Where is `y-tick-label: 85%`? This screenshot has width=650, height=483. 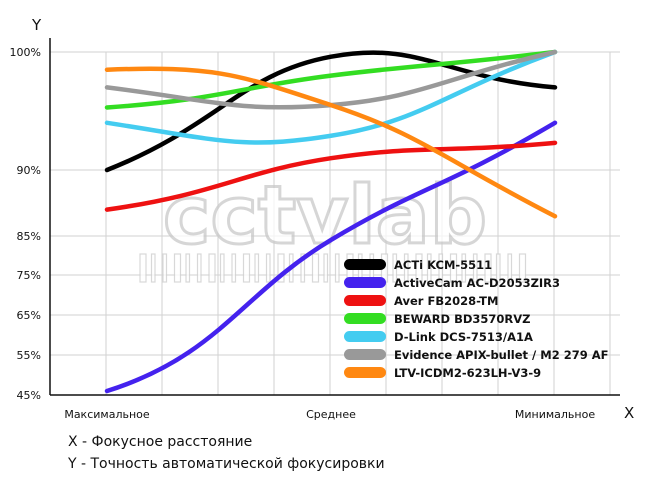
y-tick-label: 85% is located at coordinates (29, 236).